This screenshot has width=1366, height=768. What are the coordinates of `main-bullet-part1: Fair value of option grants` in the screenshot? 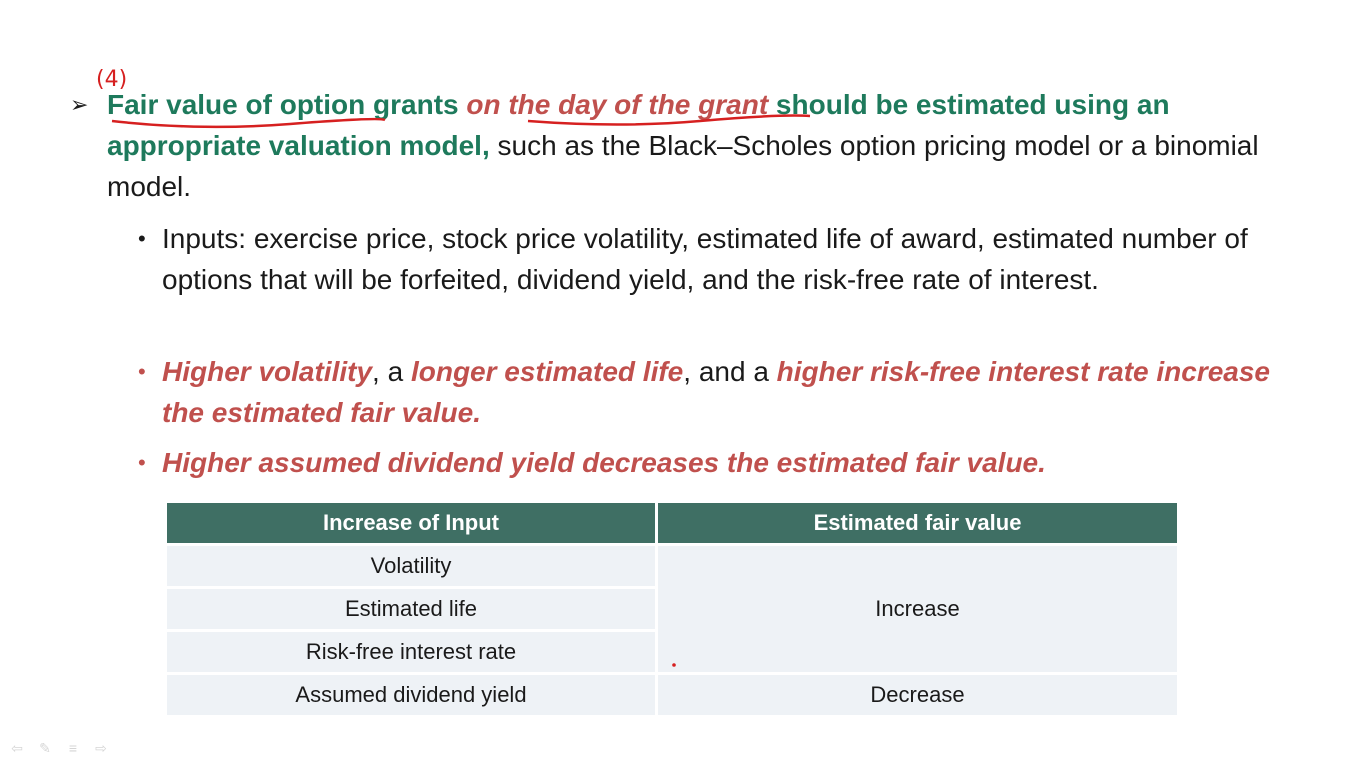 It's located at (287, 104).